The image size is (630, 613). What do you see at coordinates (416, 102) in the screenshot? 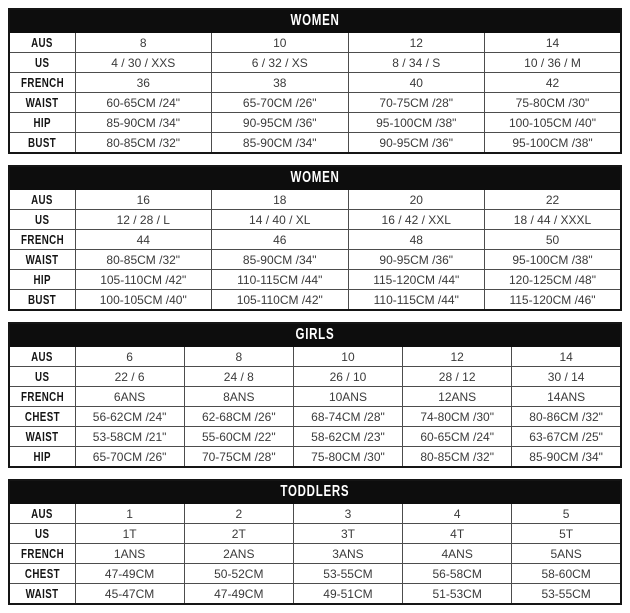
I see `size-cell: 70-75CM /28"` at bounding box center [416, 102].